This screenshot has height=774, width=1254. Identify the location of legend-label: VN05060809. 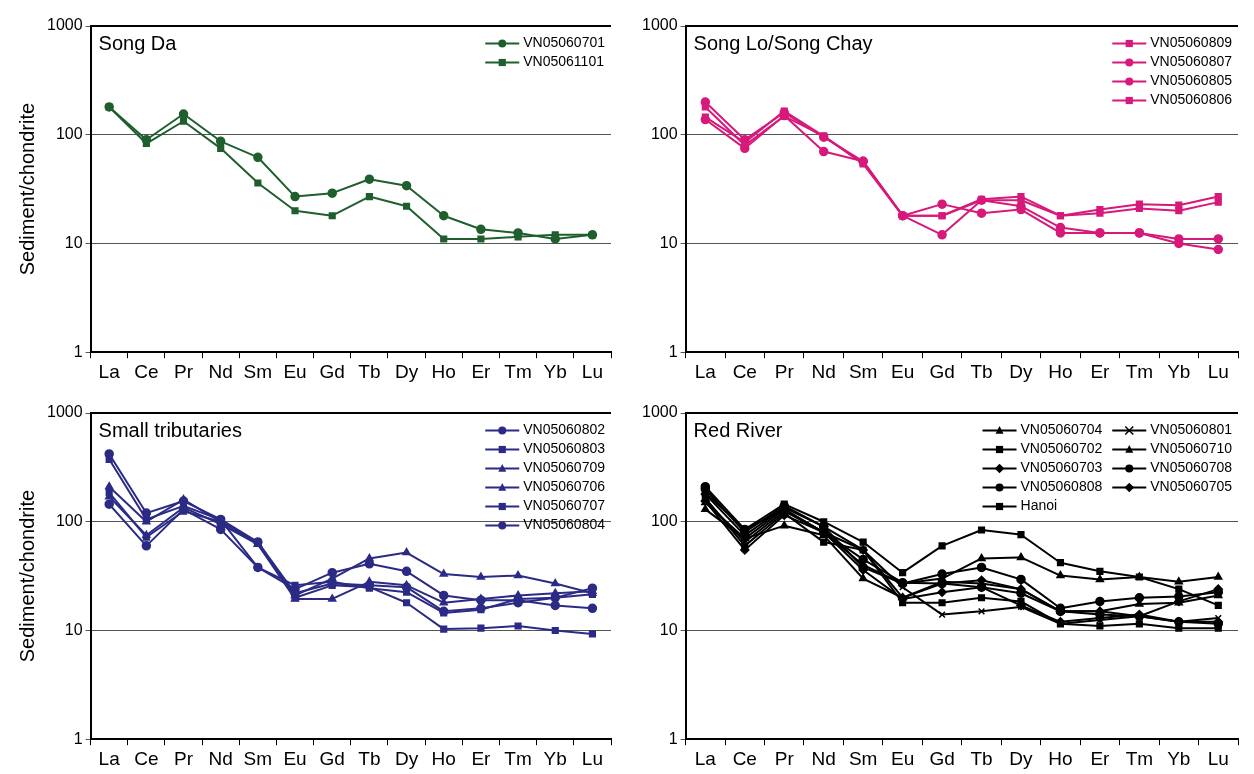
(1191, 42).